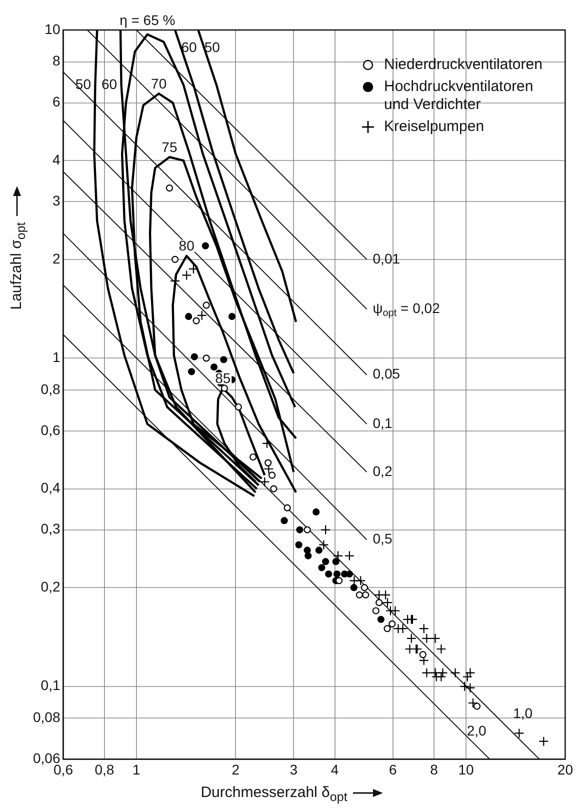  Describe the element at coordinates (56, 159) in the screenshot. I see `y-tick-label: 4` at that location.